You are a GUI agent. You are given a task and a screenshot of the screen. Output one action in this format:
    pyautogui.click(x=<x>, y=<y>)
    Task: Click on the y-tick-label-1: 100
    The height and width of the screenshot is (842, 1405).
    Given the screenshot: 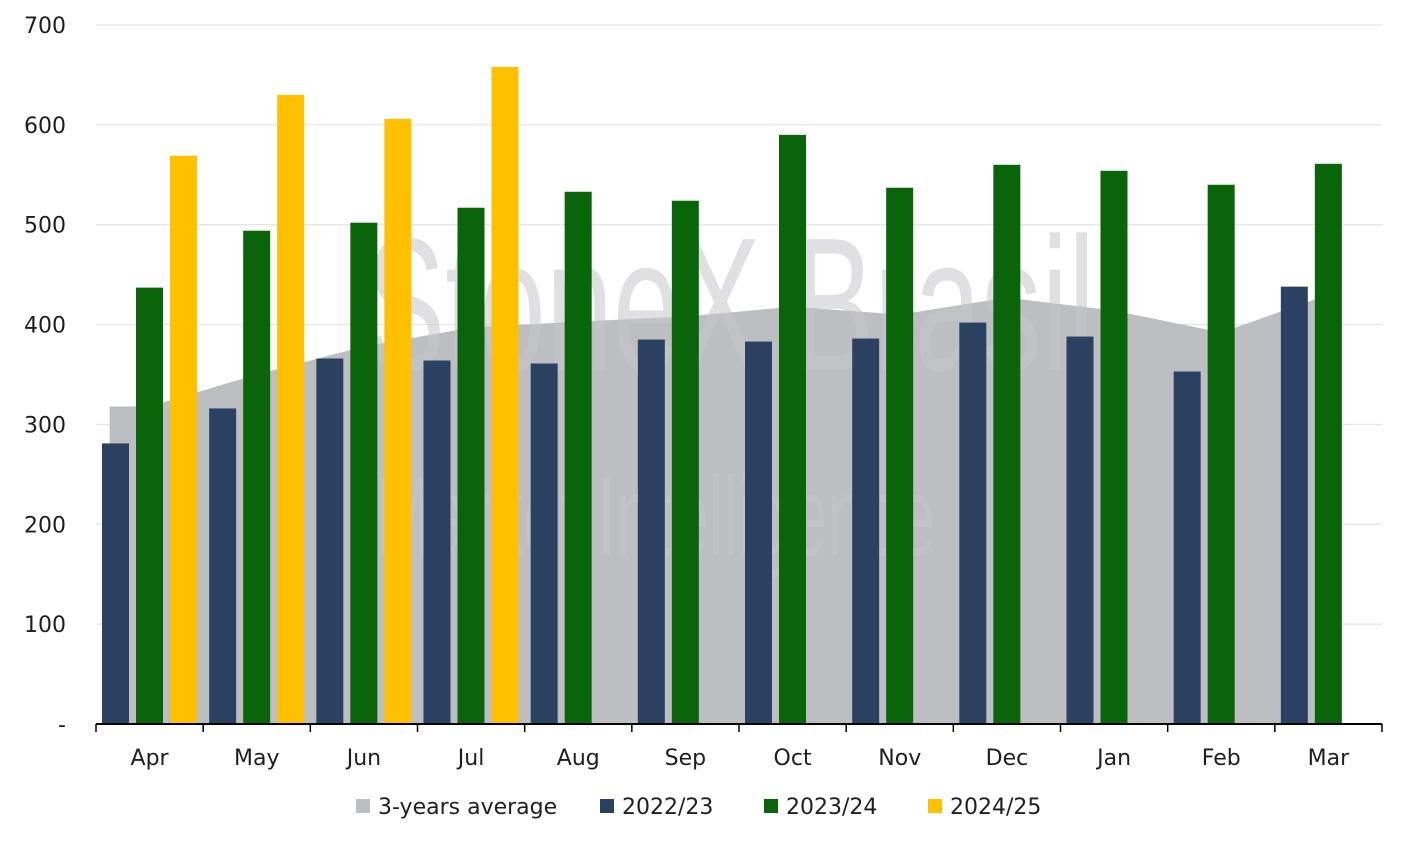 What is the action you would take?
    pyautogui.click(x=45, y=625)
    